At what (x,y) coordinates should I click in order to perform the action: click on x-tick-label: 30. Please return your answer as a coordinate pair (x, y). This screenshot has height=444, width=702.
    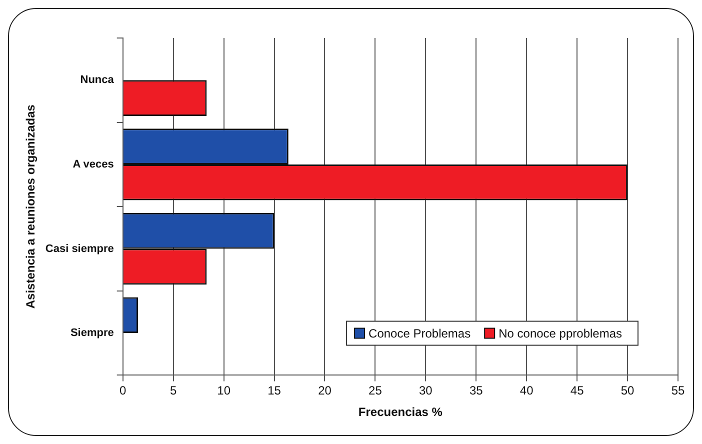
    Looking at the image, I should click on (425, 391).